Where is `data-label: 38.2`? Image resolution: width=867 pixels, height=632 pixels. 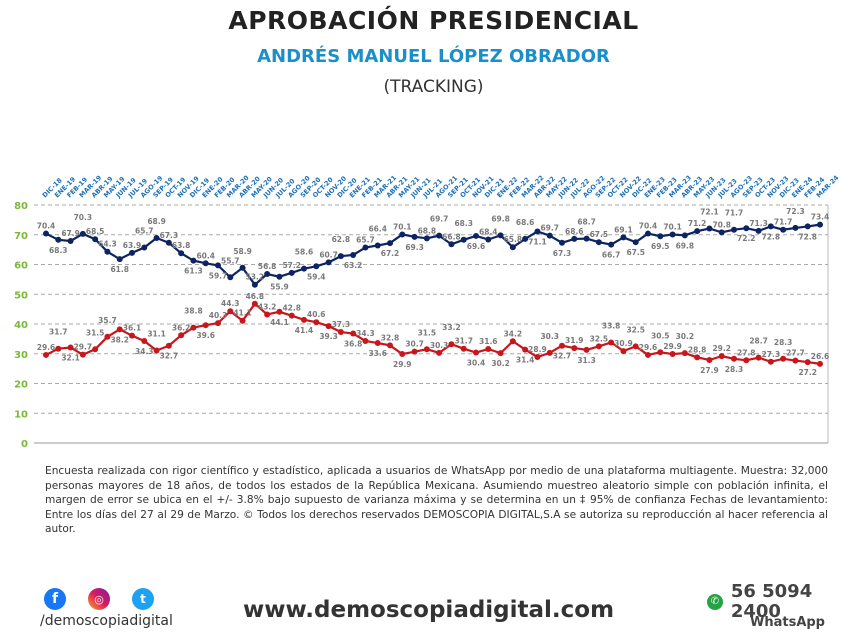 data-label: 38.2 is located at coordinates (119, 339).